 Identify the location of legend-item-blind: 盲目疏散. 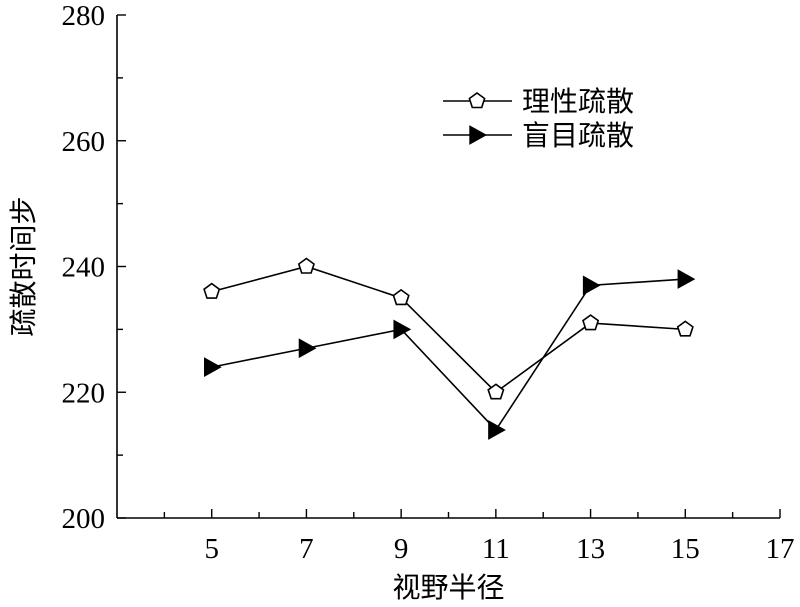
(538, 135).